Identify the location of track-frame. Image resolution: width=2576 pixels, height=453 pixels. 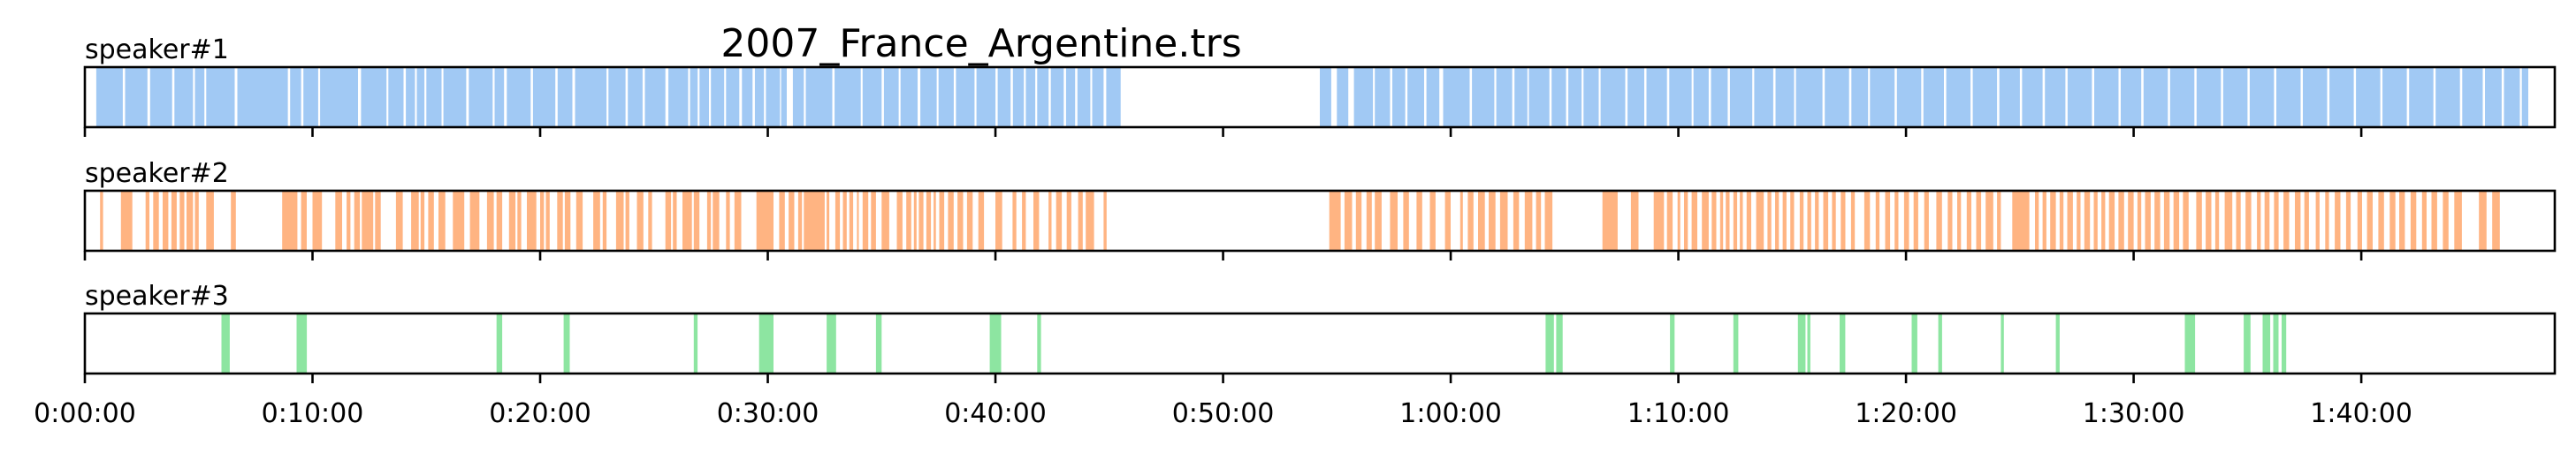
(1320, 97).